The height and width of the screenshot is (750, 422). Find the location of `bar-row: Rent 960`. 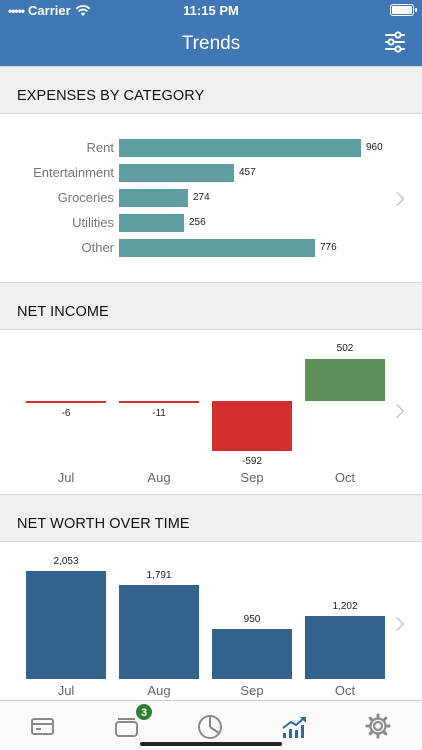

bar-row: Rent 960 is located at coordinates (211, 148).